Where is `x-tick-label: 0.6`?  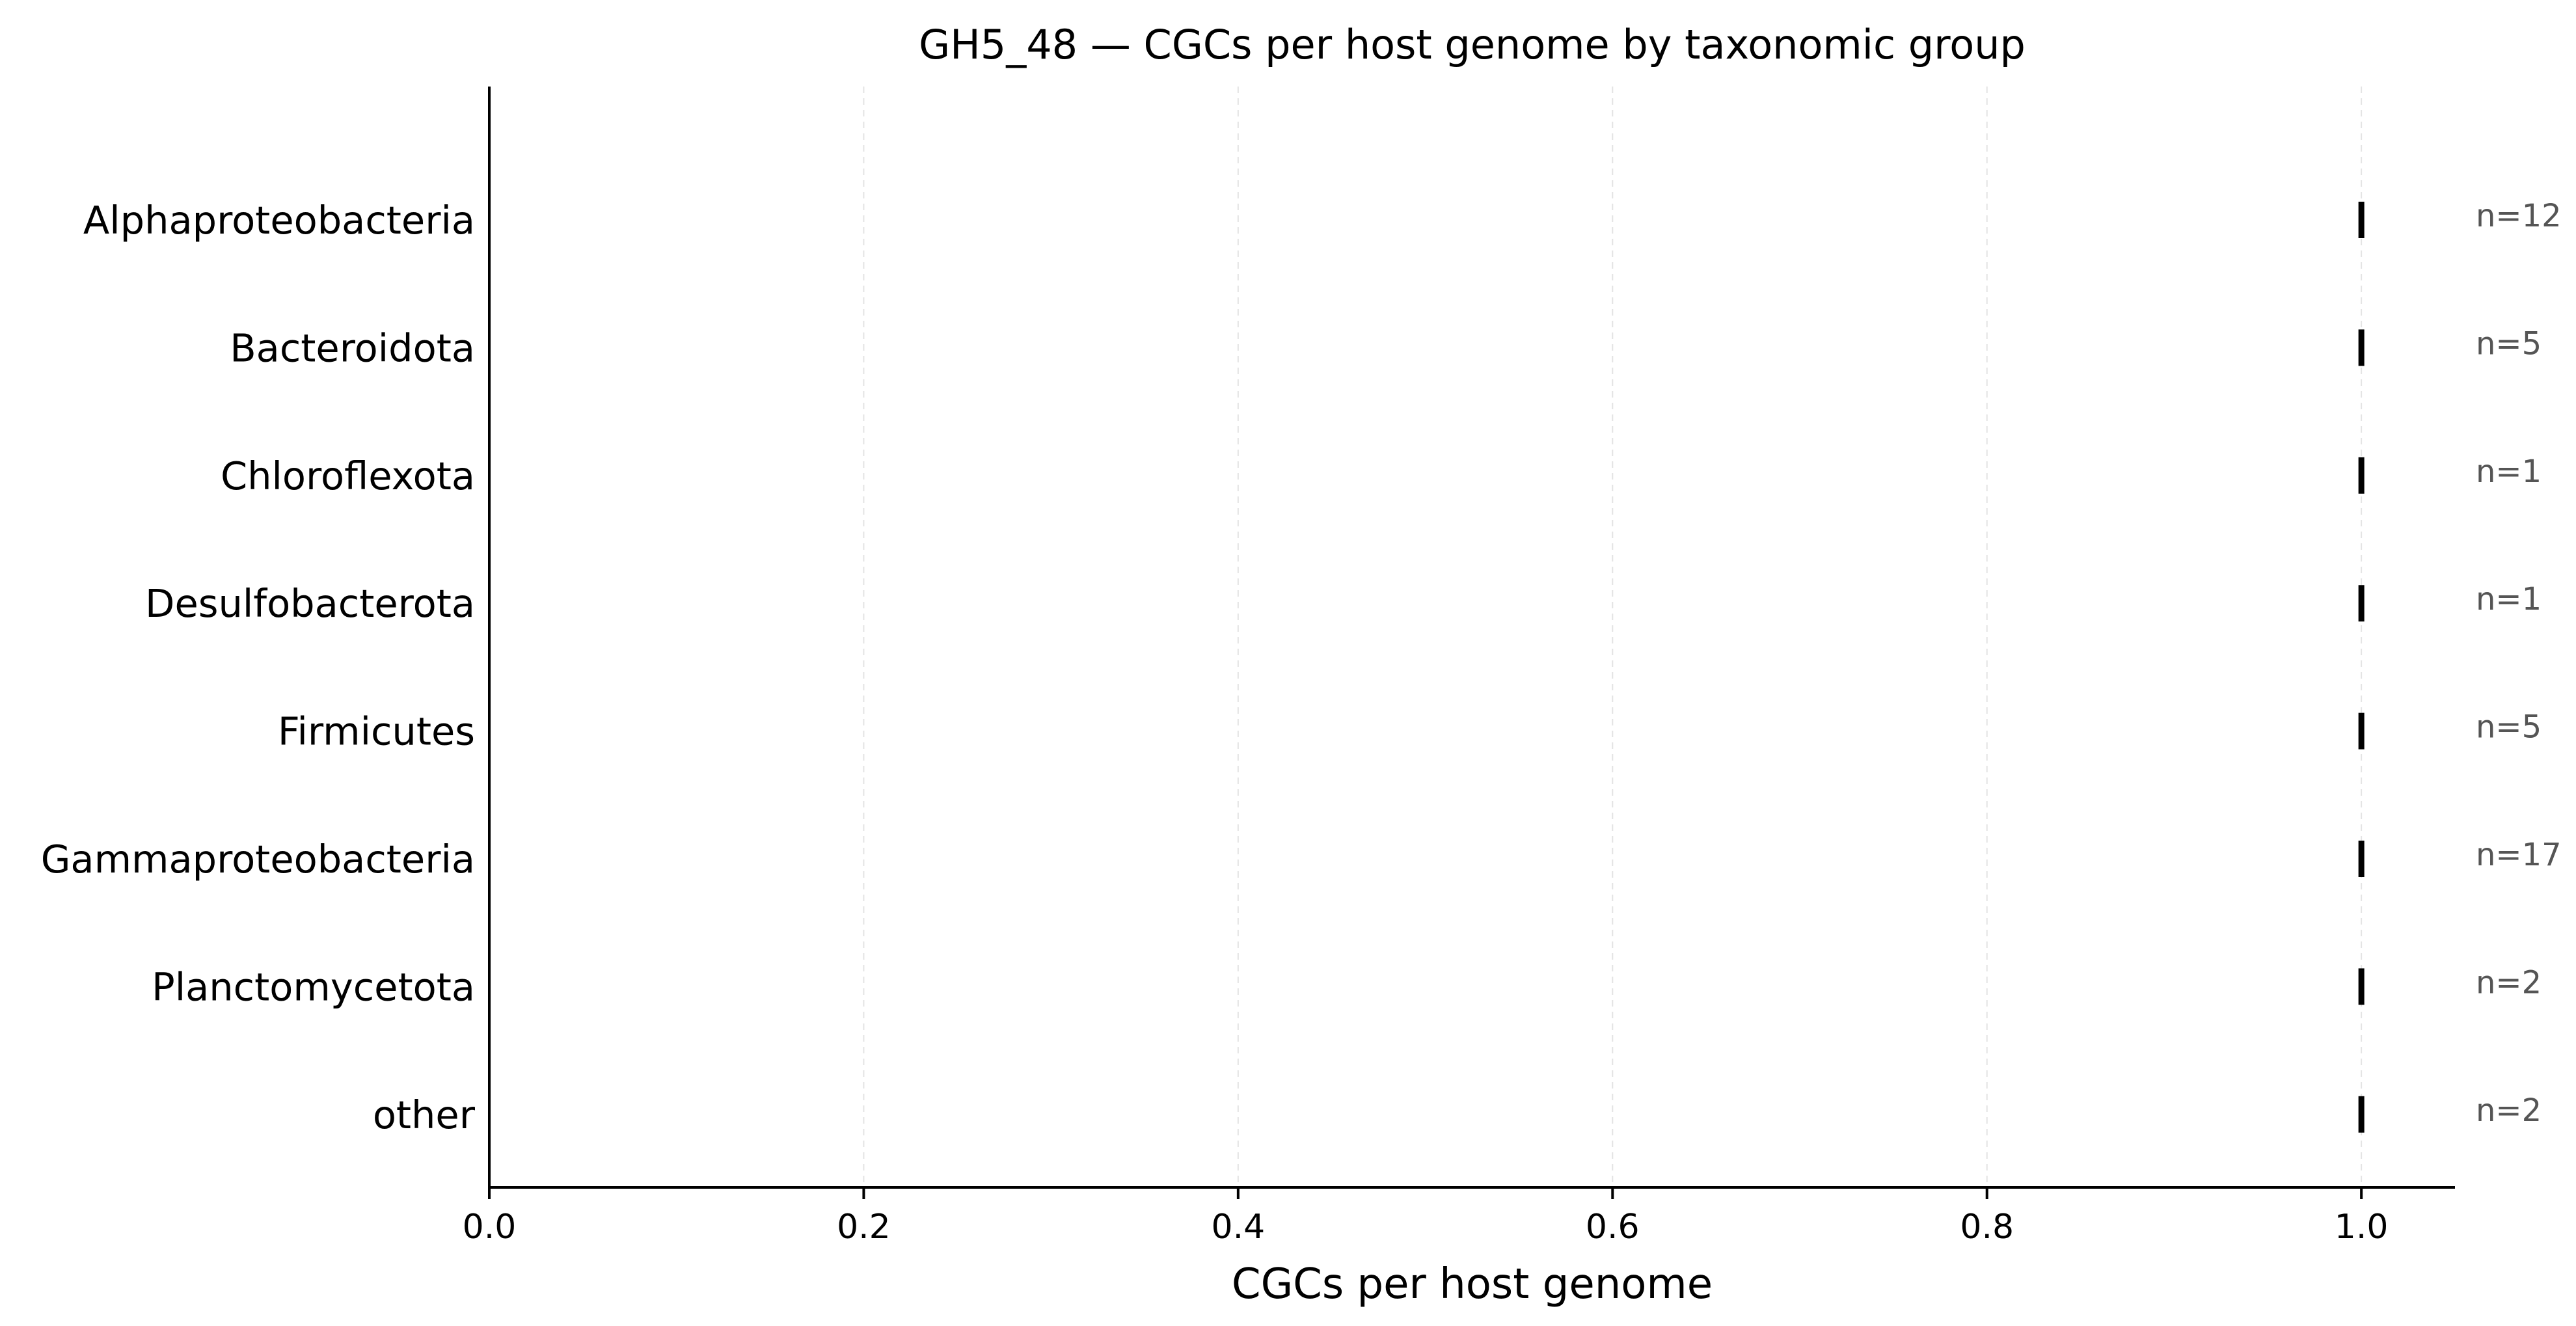 x-tick-label: 0.6 is located at coordinates (1613, 1227).